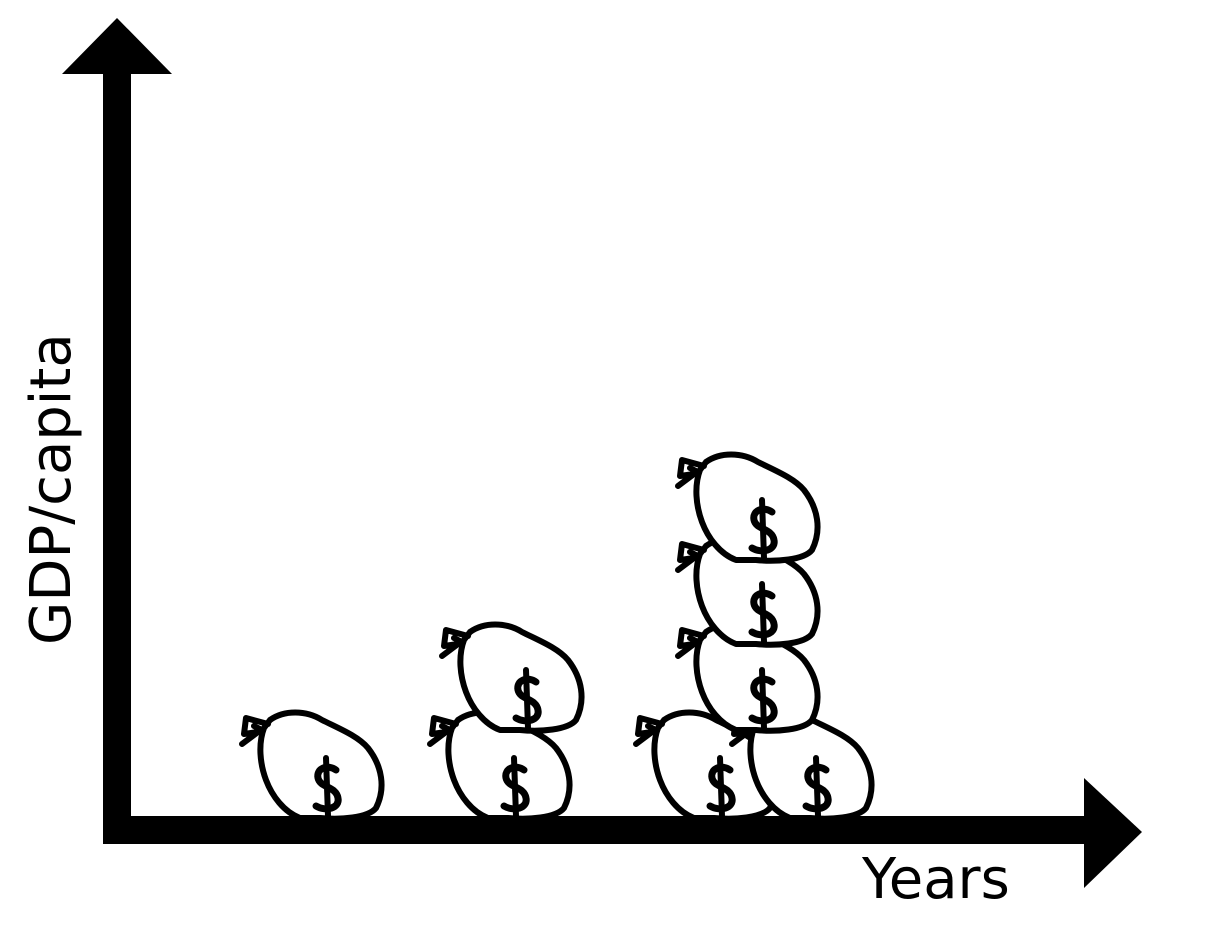  What do you see at coordinates (936, 879) in the screenshot?
I see `x-axis-label: Years` at bounding box center [936, 879].